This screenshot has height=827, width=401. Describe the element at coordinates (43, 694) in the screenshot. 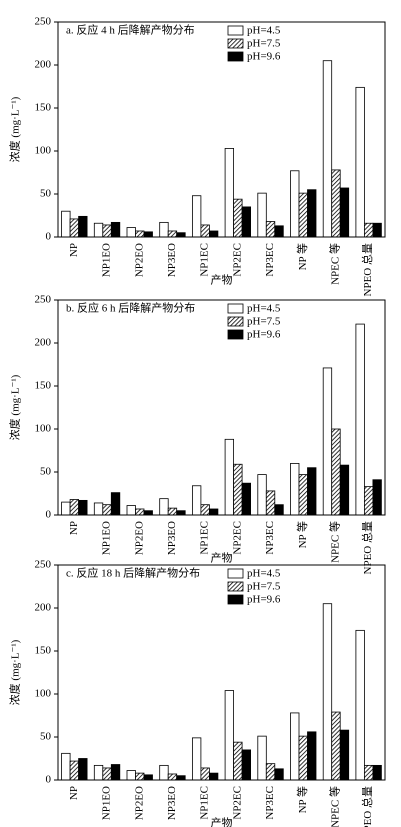

I see `y-tick-label: 100` at that location.